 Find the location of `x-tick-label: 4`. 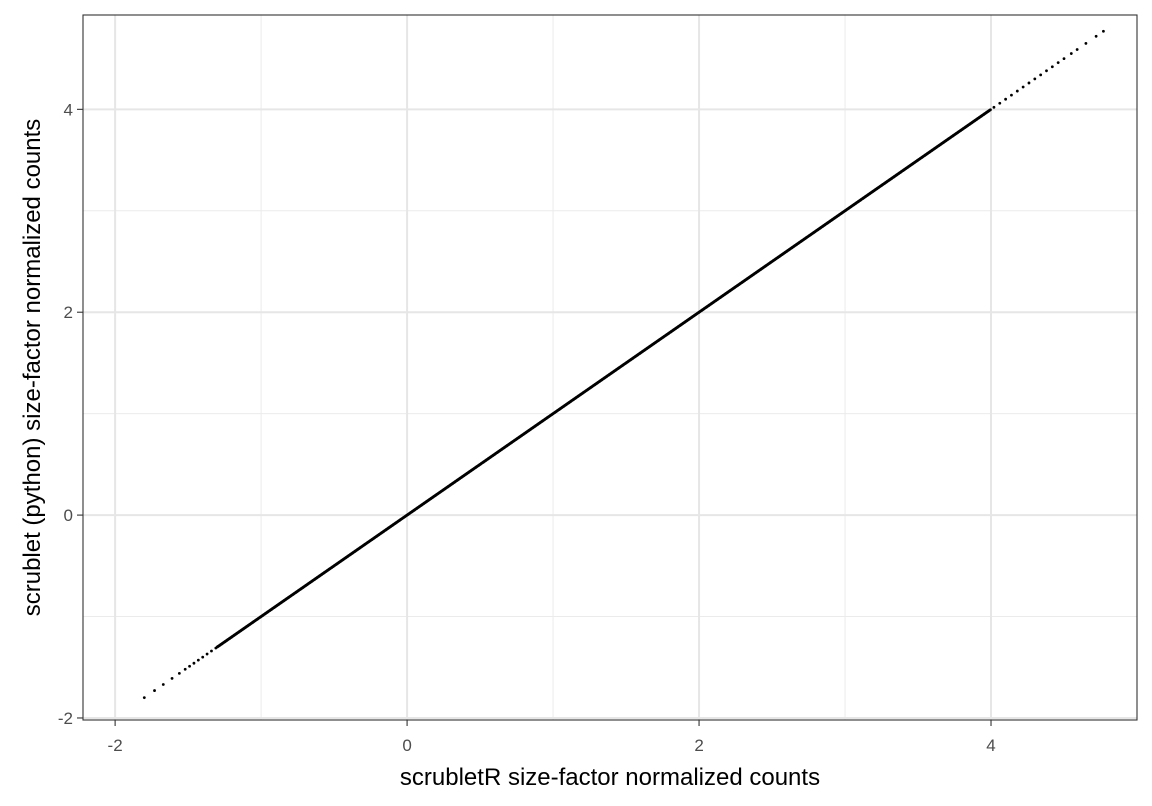

x-tick-label: 4 is located at coordinates (990, 745).